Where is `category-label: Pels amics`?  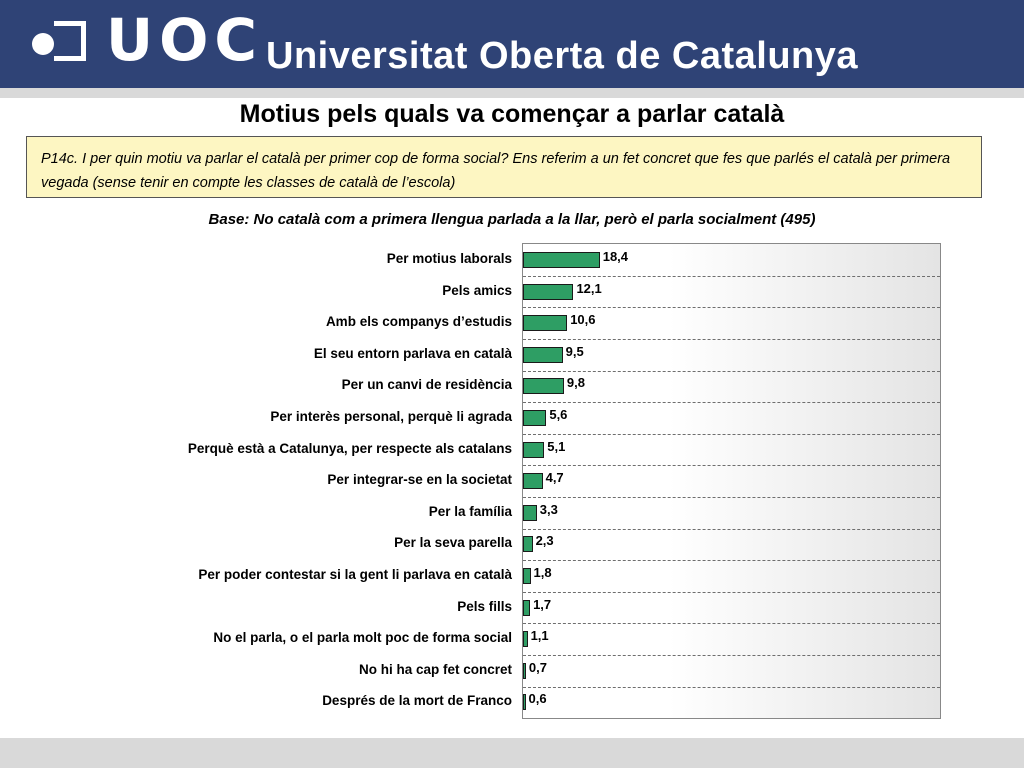 category-label: Pels amics is located at coordinates (477, 290).